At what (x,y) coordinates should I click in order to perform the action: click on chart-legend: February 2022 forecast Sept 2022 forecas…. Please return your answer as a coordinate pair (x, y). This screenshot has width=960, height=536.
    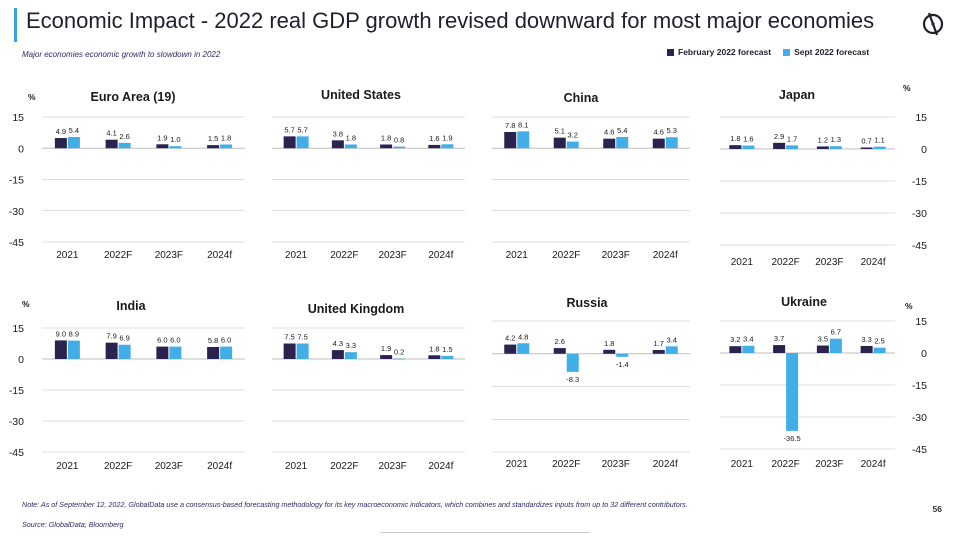
    Looking at the image, I should click on (768, 52).